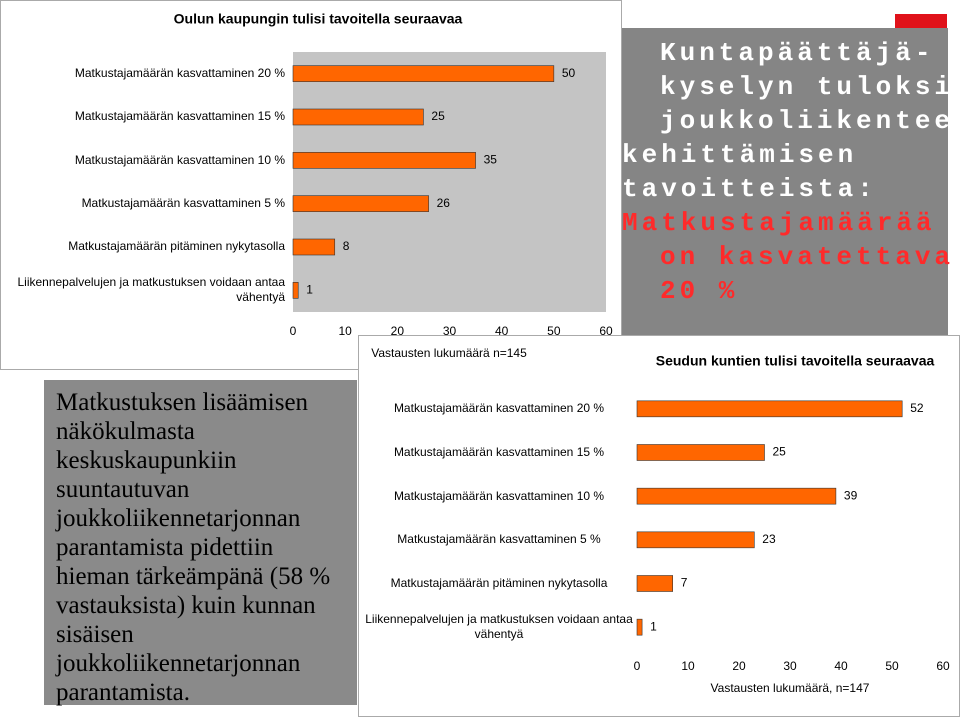  What do you see at coordinates (807, 257) in the screenshot?
I see `highlight-line: on kasvatettava` at bounding box center [807, 257].